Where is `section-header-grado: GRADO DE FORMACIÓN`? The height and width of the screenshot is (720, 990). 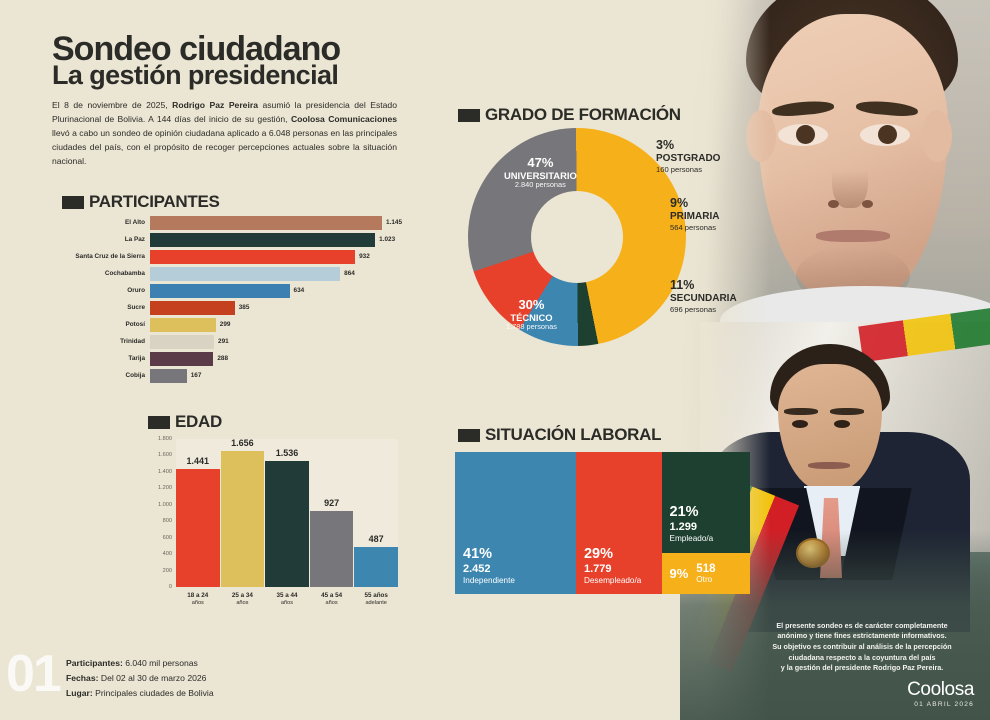
section-header-grado: GRADO DE FORMACIÓN is located at coordinates (569, 115).